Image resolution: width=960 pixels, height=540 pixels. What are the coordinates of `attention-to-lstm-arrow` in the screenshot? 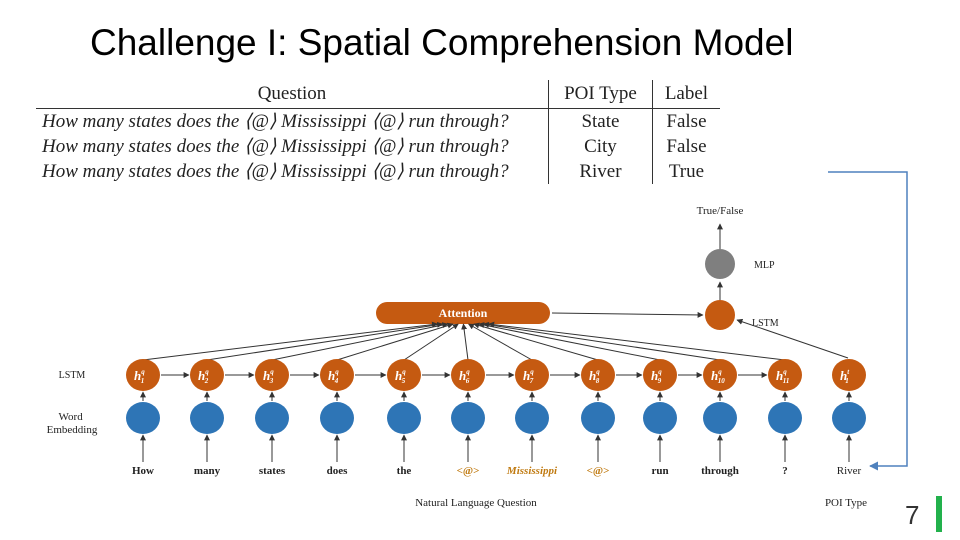 It's located at (627, 314).